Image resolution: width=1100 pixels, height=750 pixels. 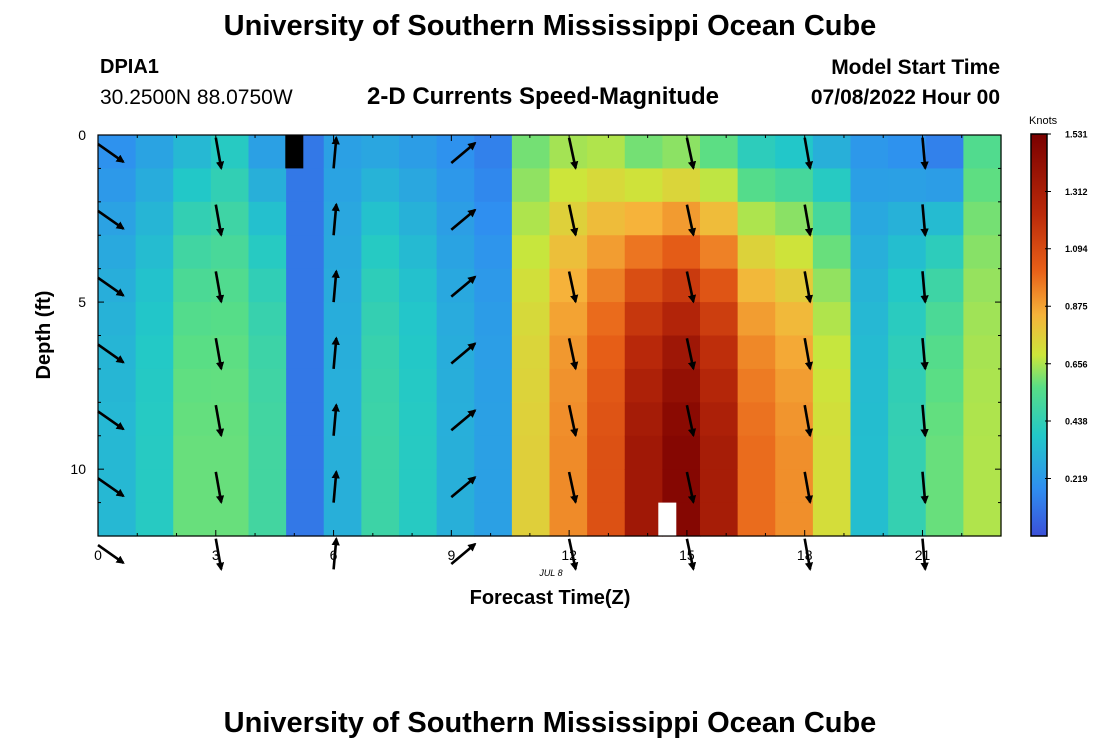 I want to click on x-tick-label: 6, so click(x=334, y=555).